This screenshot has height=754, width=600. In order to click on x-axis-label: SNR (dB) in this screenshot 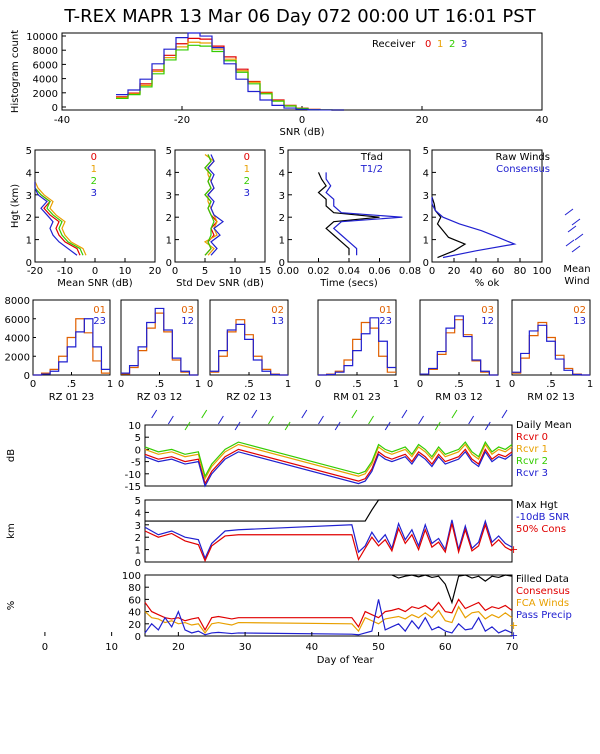, I will do `click(302, 132)`.